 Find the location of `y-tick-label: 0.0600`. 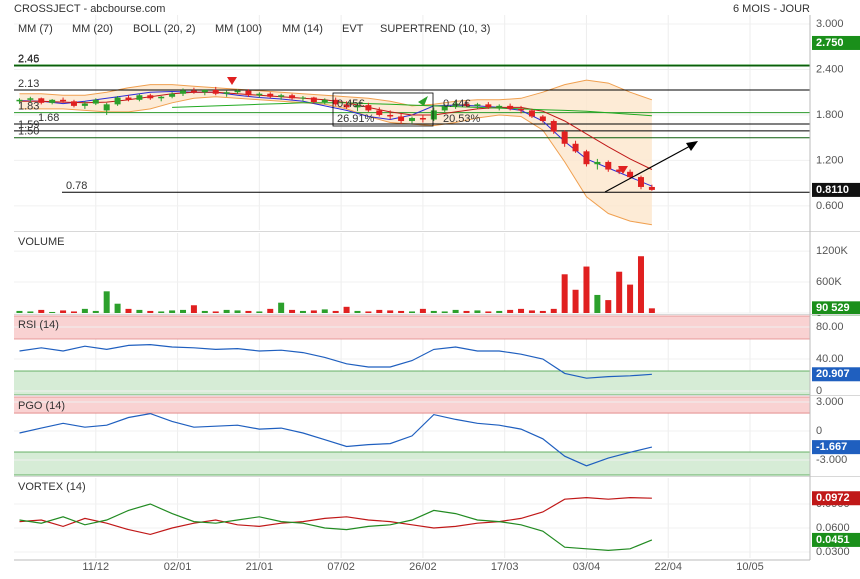

y-tick-label: 0.0600 is located at coordinates (833, 528).